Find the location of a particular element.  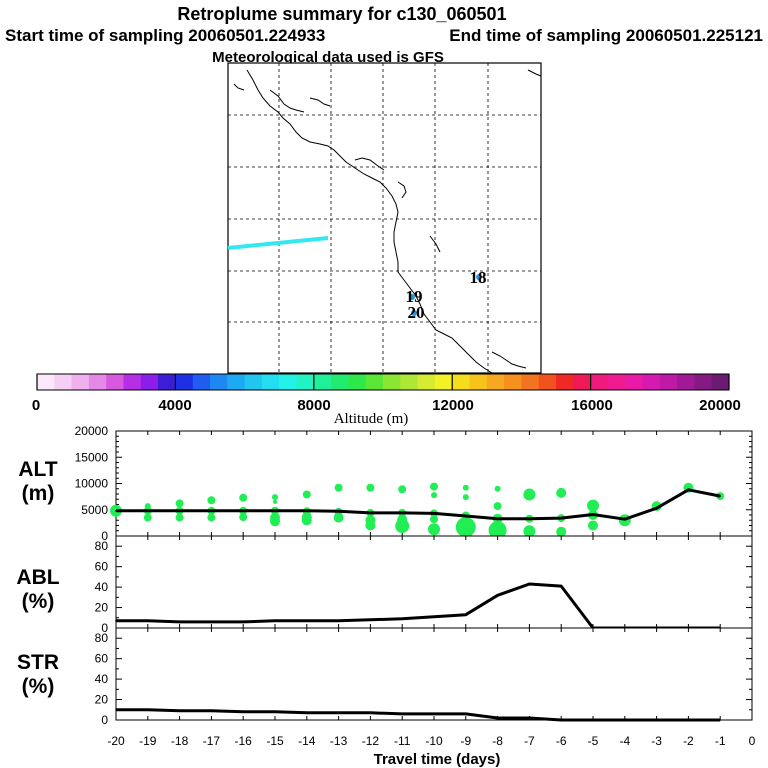

x-tick-label: -5 is located at coordinates (593, 741).